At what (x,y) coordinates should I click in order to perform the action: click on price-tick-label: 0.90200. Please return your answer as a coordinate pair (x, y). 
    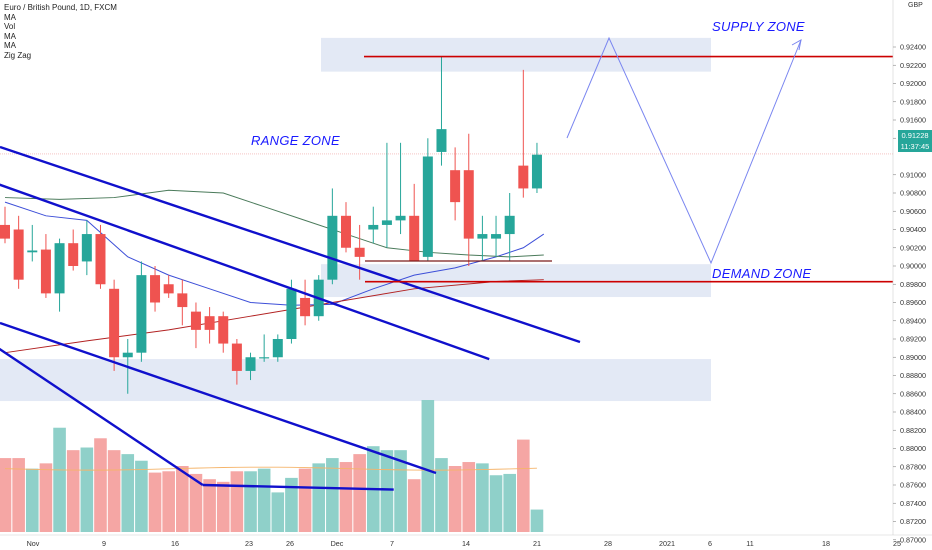
    Looking at the image, I should click on (913, 247).